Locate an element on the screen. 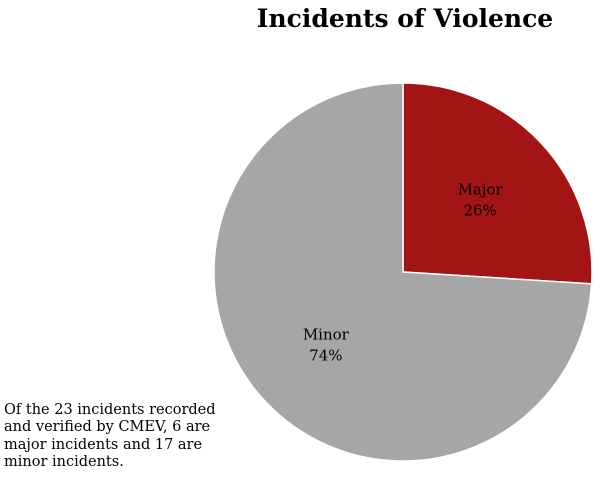 This screenshot has height=491, width=600. slice-label-percent: 26% is located at coordinates (479, 211).